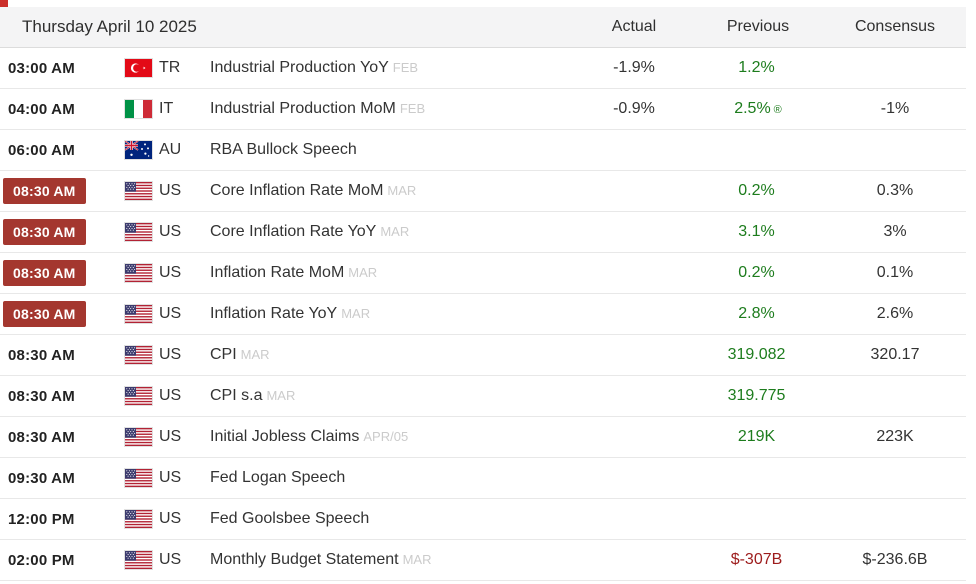  I want to click on top-margin, so click(488, 3).